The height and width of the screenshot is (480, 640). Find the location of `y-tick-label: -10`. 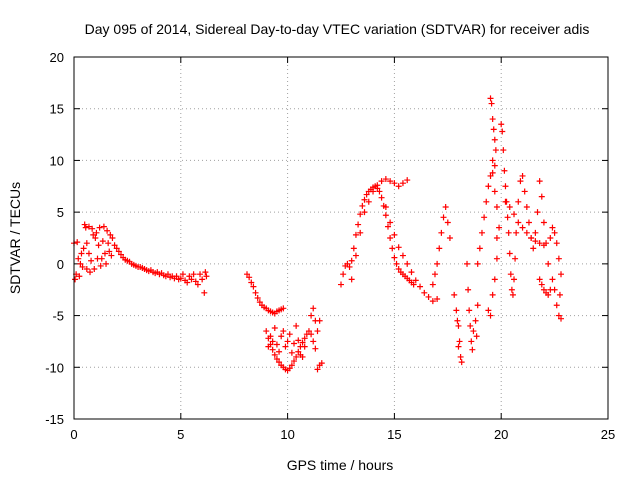

y-tick-label: -10 is located at coordinates (54, 367).